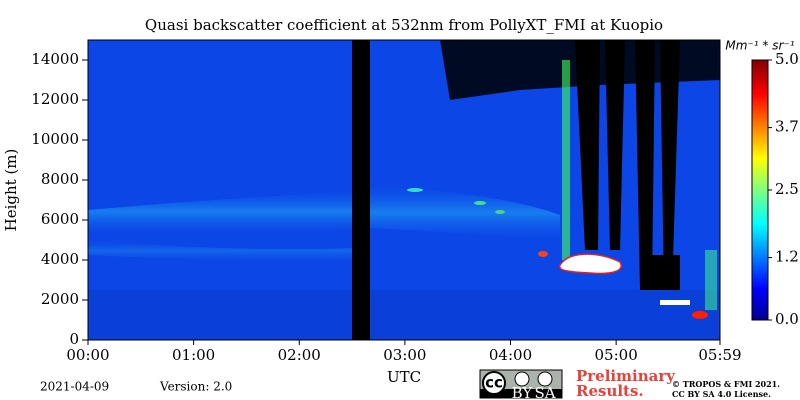 Image resolution: width=800 pixels, height=400 pixels. Describe the element at coordinates (60, 299) in the screenshot. I see `y-tick-label: 2000` at that location.